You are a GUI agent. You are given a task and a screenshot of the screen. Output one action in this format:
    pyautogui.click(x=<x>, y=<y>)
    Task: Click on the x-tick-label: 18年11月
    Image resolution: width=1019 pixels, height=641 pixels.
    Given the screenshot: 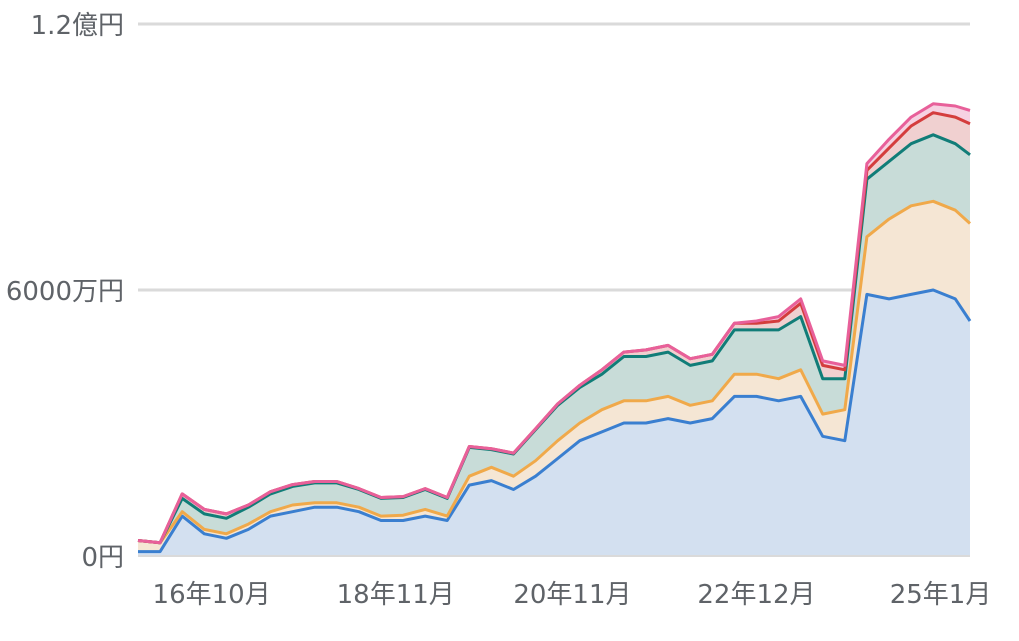 What is the action you would take?
    pyautogui.click(x=396, y=595)
    